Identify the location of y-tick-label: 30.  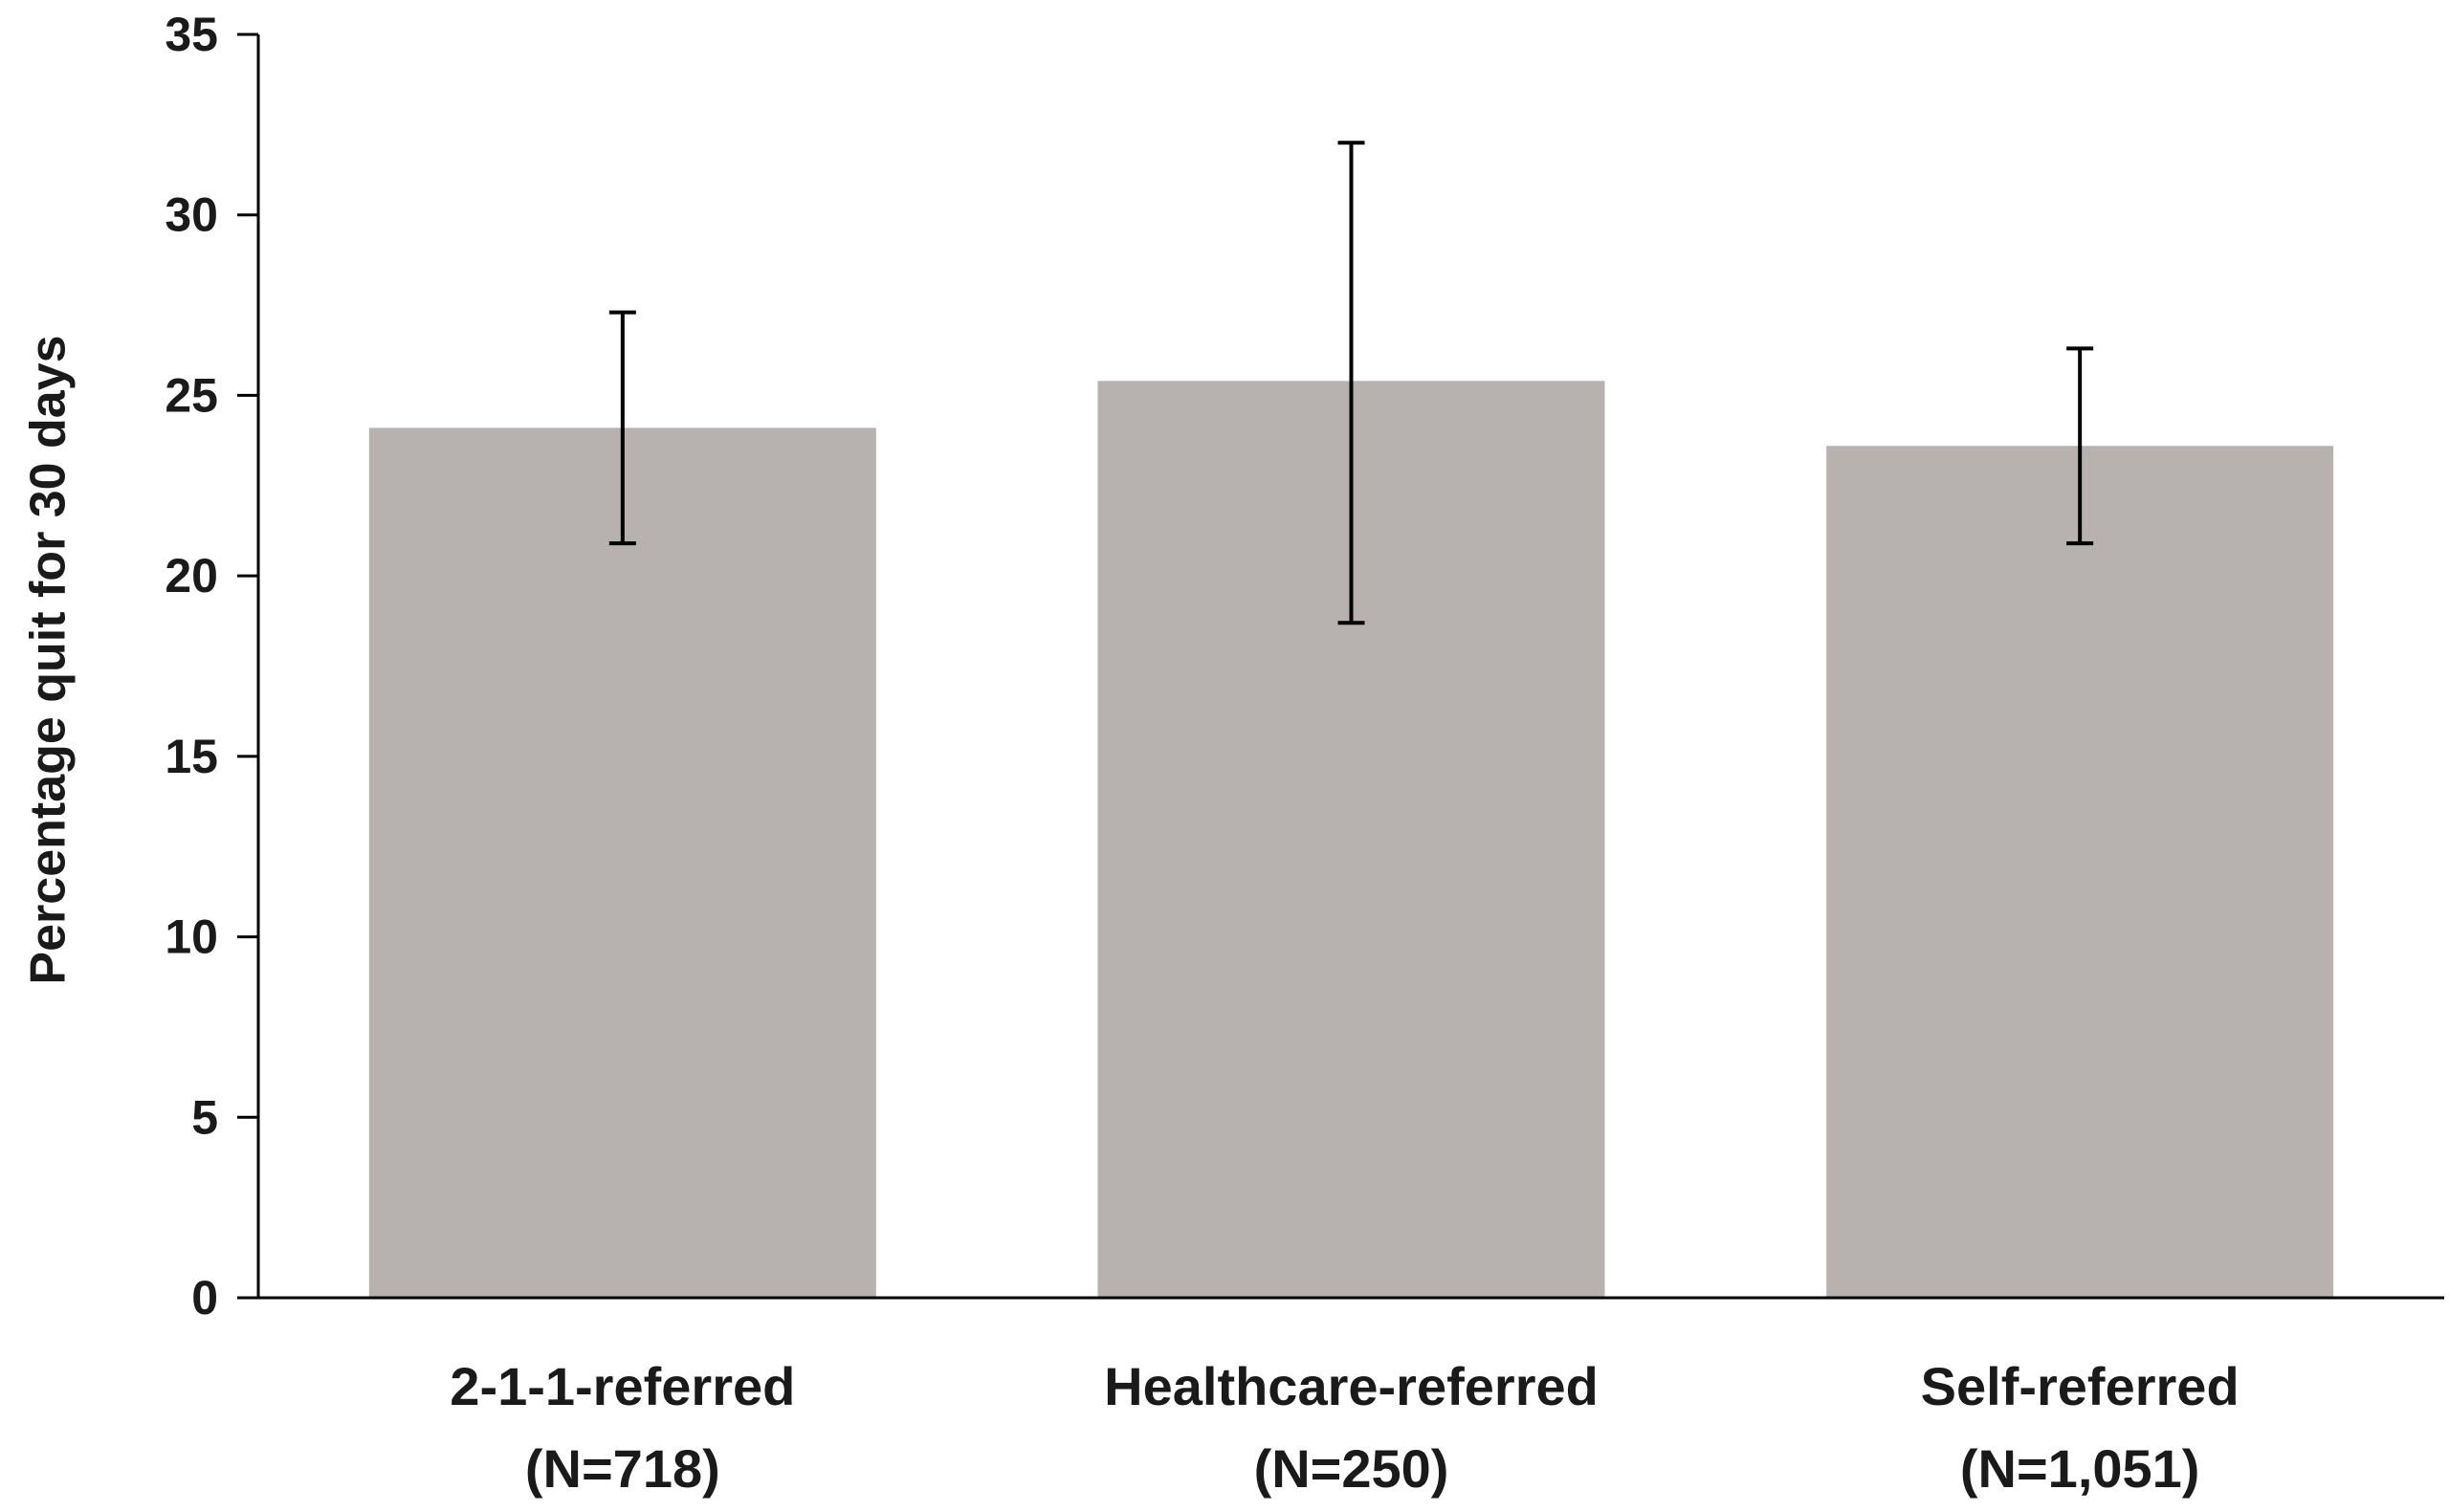
(192, 215).